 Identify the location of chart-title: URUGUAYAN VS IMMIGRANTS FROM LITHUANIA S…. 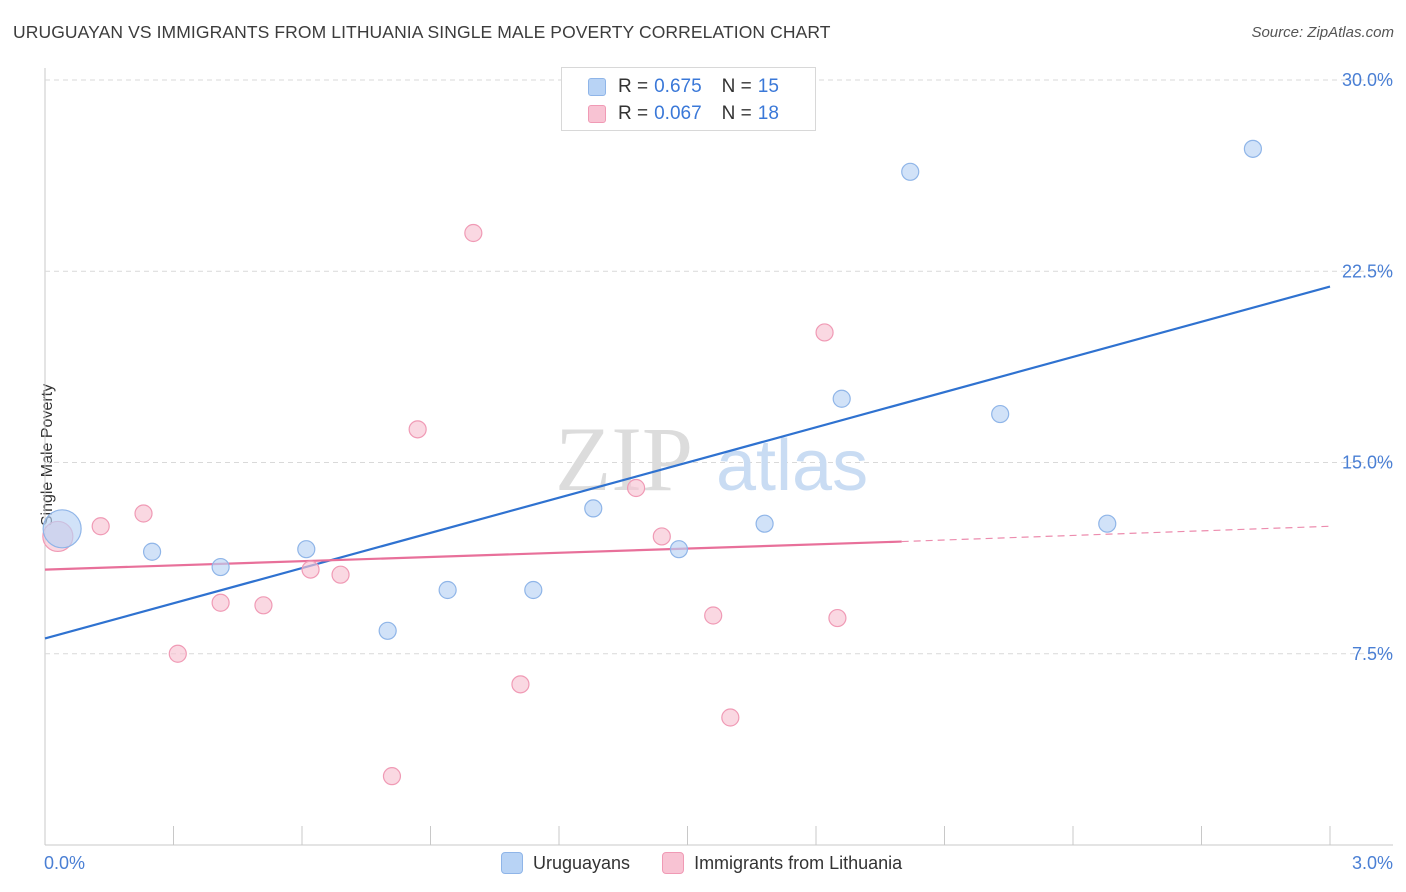
(422, 32).